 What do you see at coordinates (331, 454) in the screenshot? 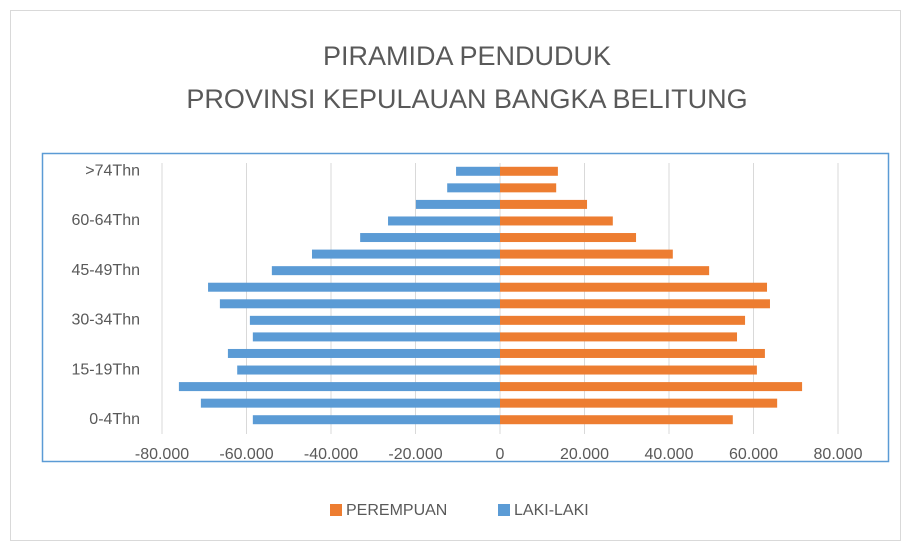
I see `x-tick-label: -40.000` at bounding box center [331, 454].